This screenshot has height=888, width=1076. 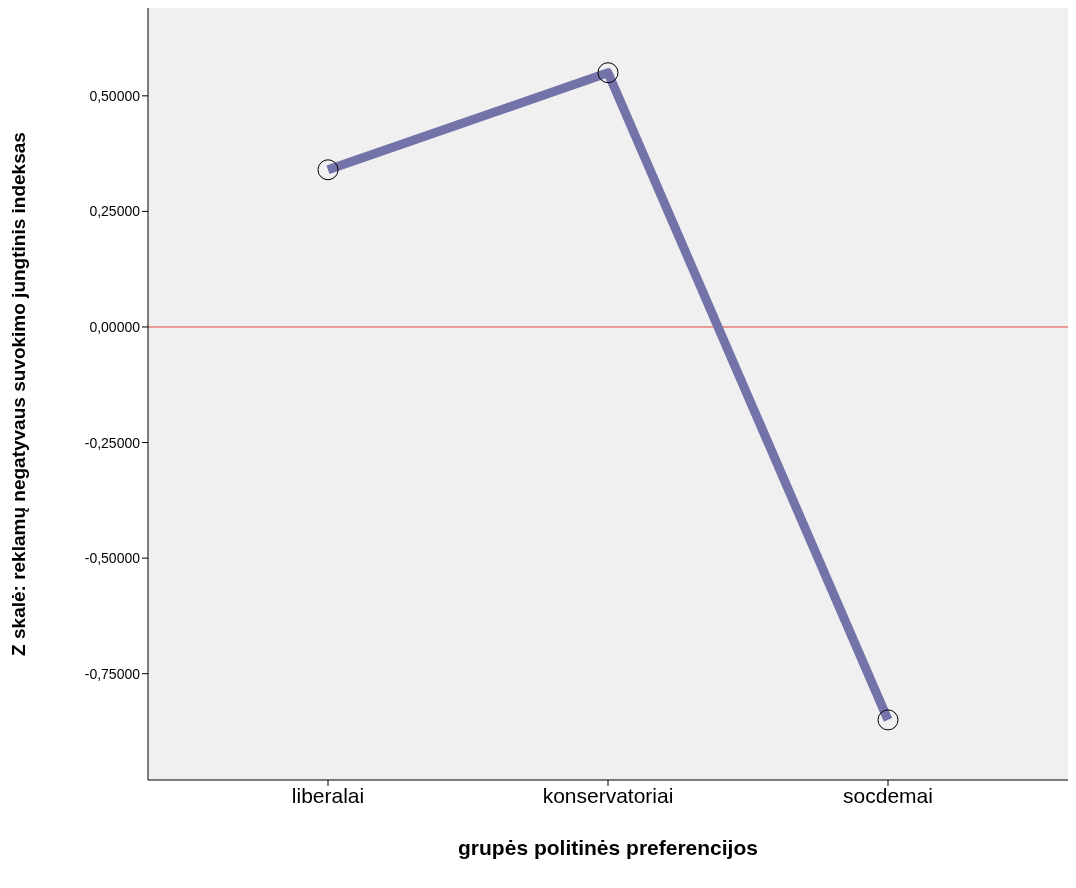 What do you see at coordinates (18, 394) in the screenshot?
I see `y-axis-title: Z skalė: reklamų negatyvaus suvokimo jungtinis indeksas` at bounding box center [18, 394].